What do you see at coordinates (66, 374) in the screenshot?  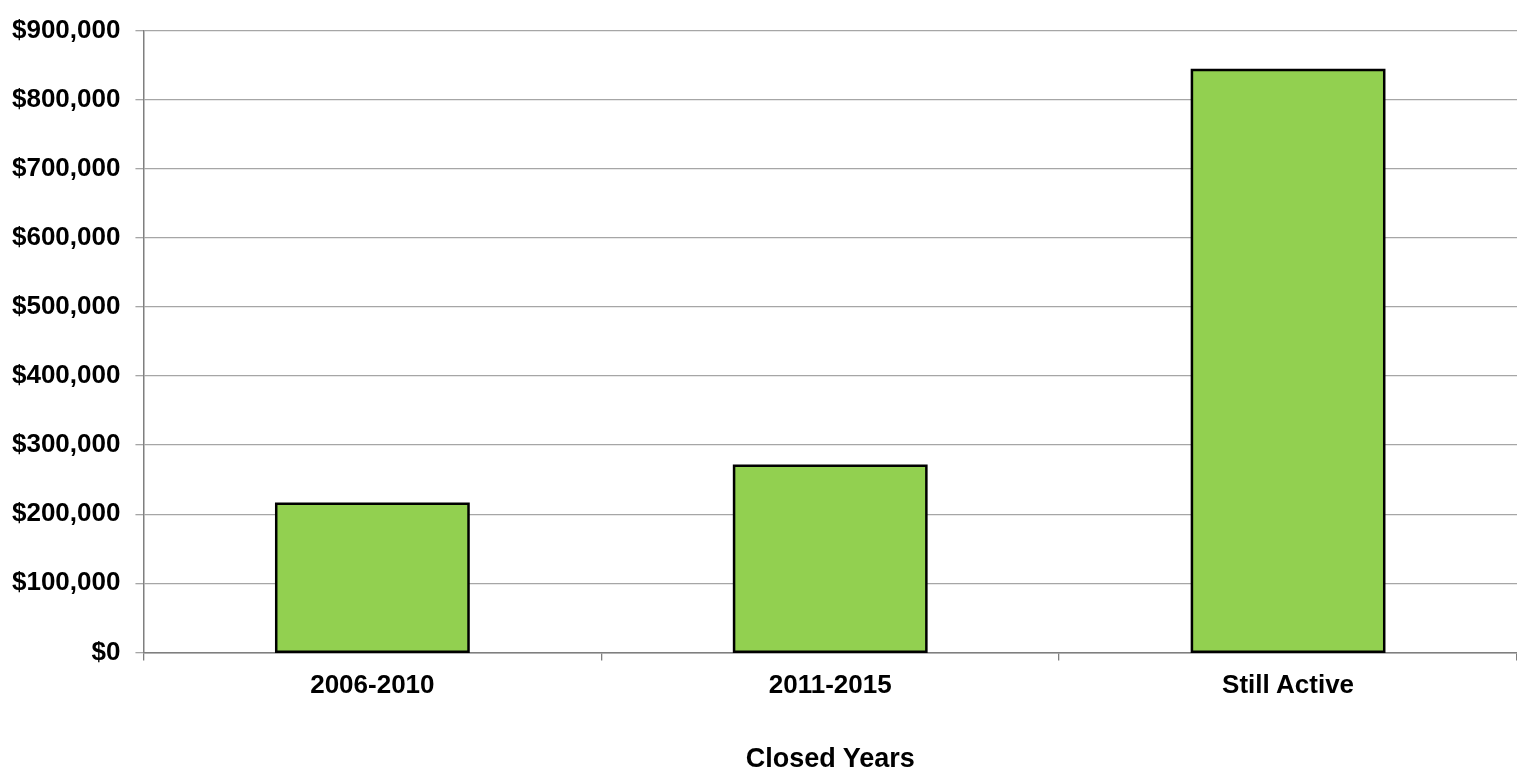 I see `y-tick-label: $400,000` at bounding box center [66, 374].